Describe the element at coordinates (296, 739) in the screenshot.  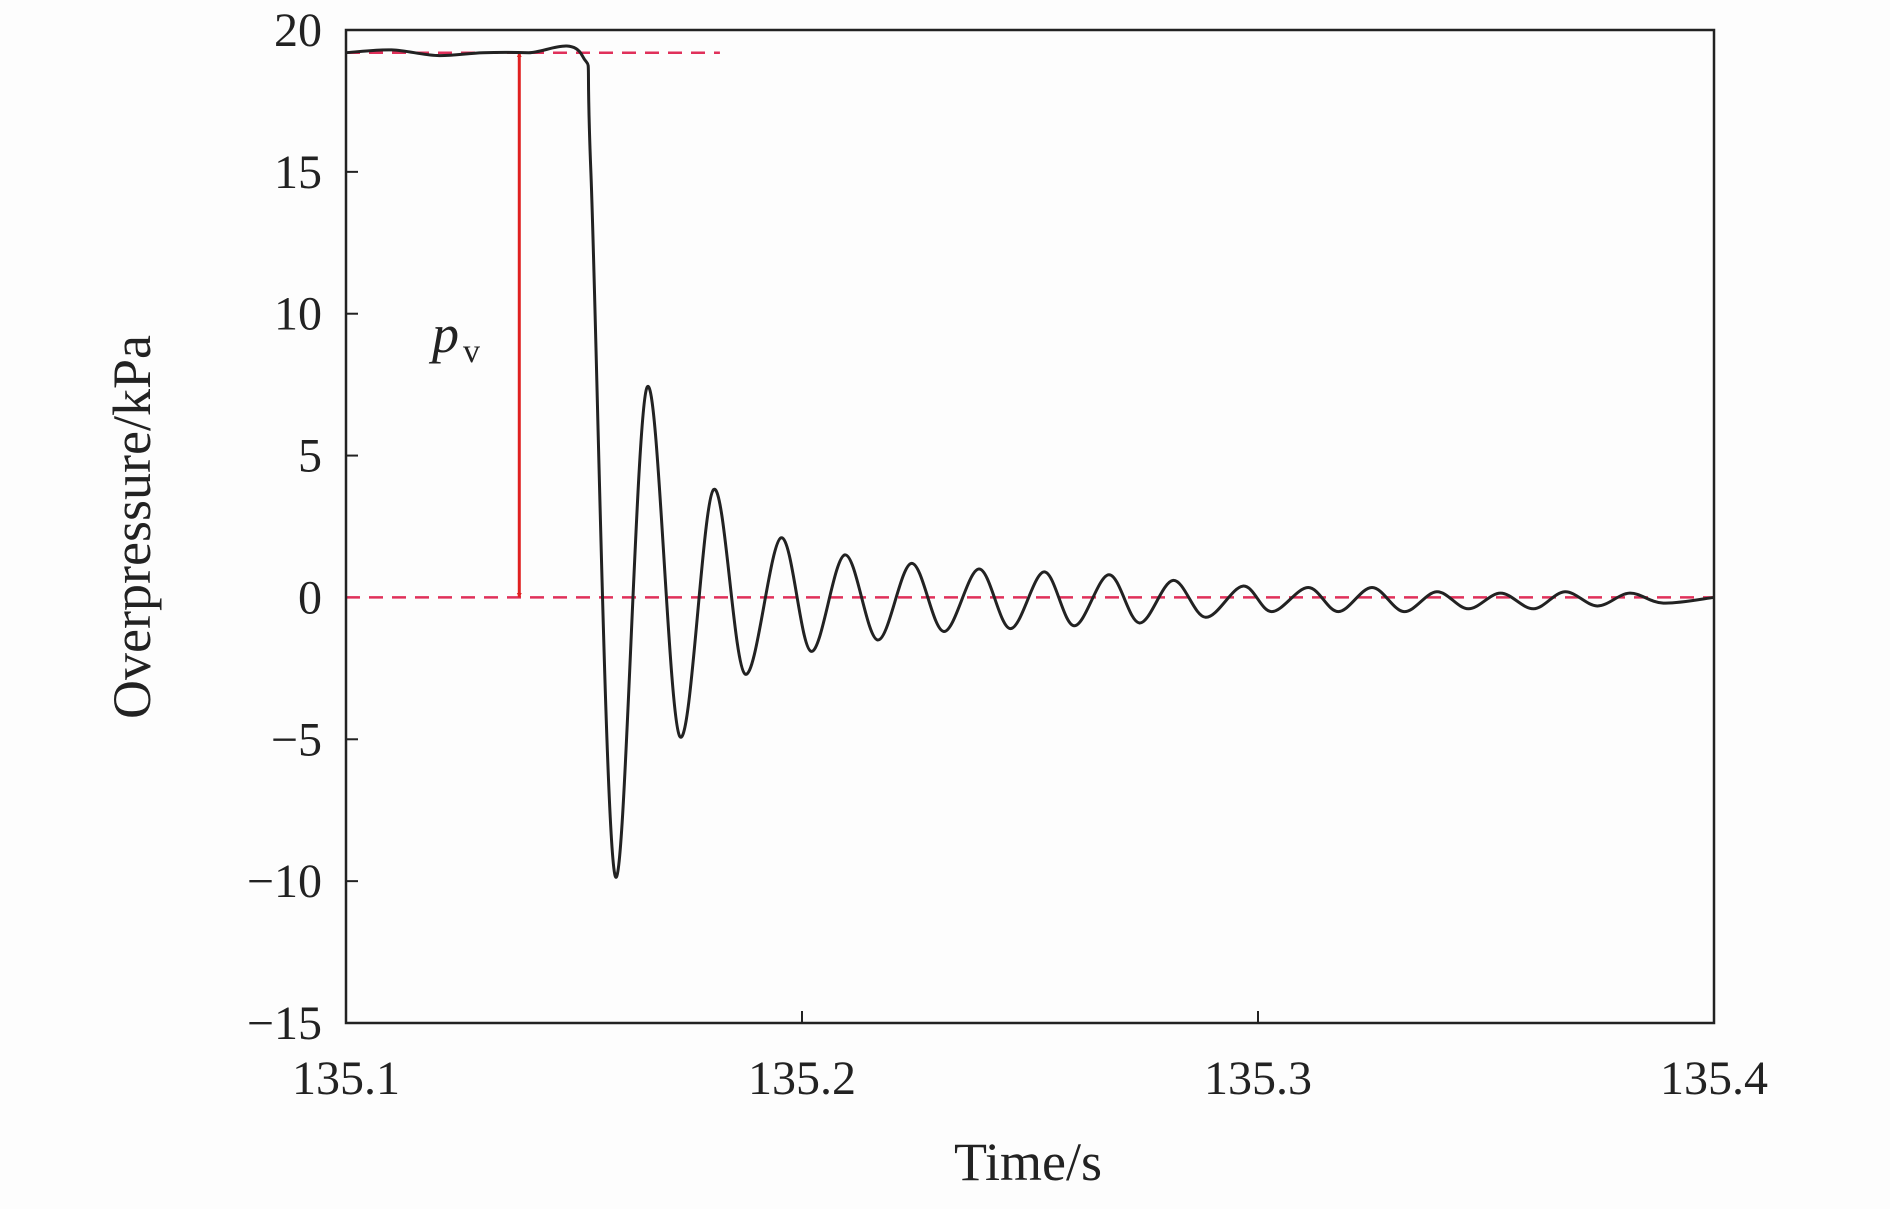
I see `y-tick-label: −5` at that location.